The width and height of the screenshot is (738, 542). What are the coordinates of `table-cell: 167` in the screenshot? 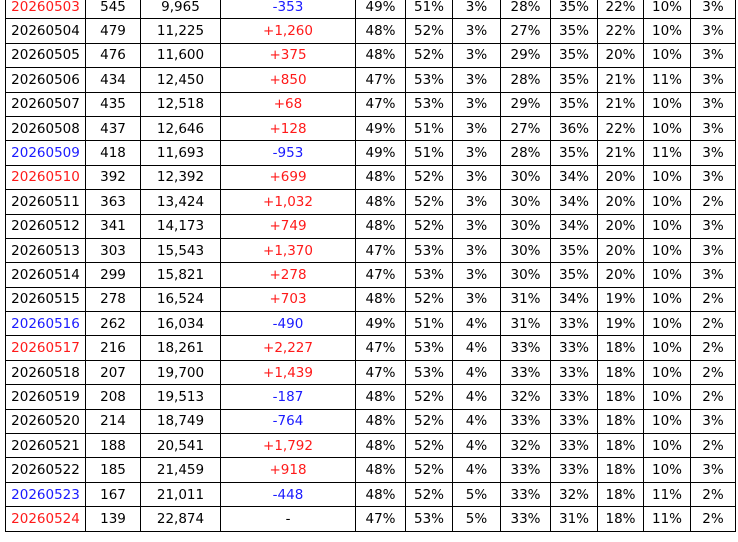 It's located at (113, 494).